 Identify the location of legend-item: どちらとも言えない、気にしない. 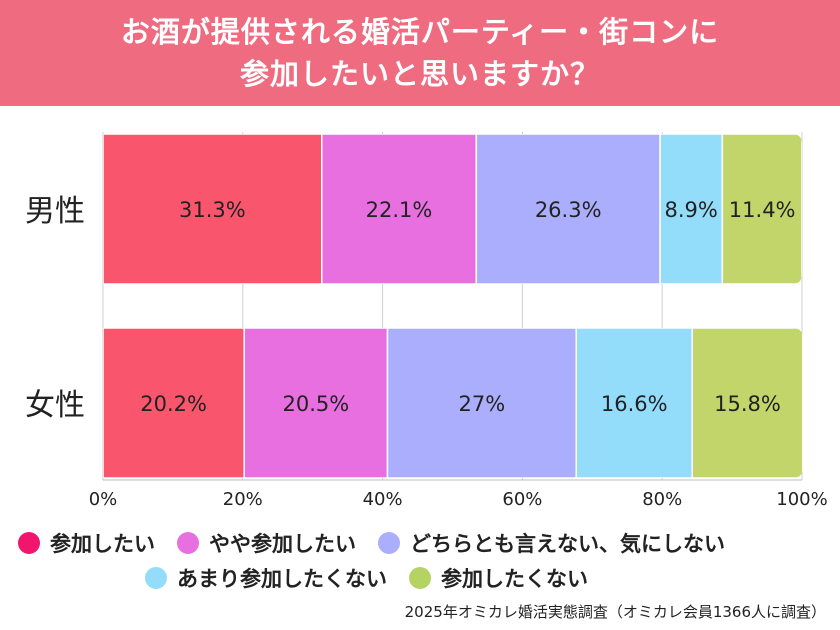
(551, 543).